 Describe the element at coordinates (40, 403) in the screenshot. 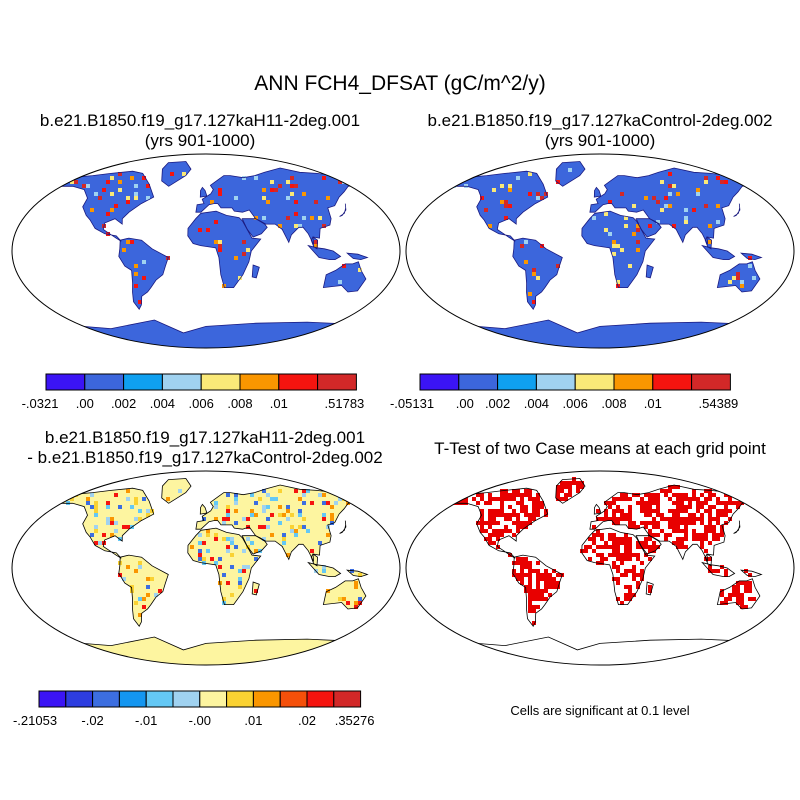

I see `colorbar-label: -.0321` at that location.